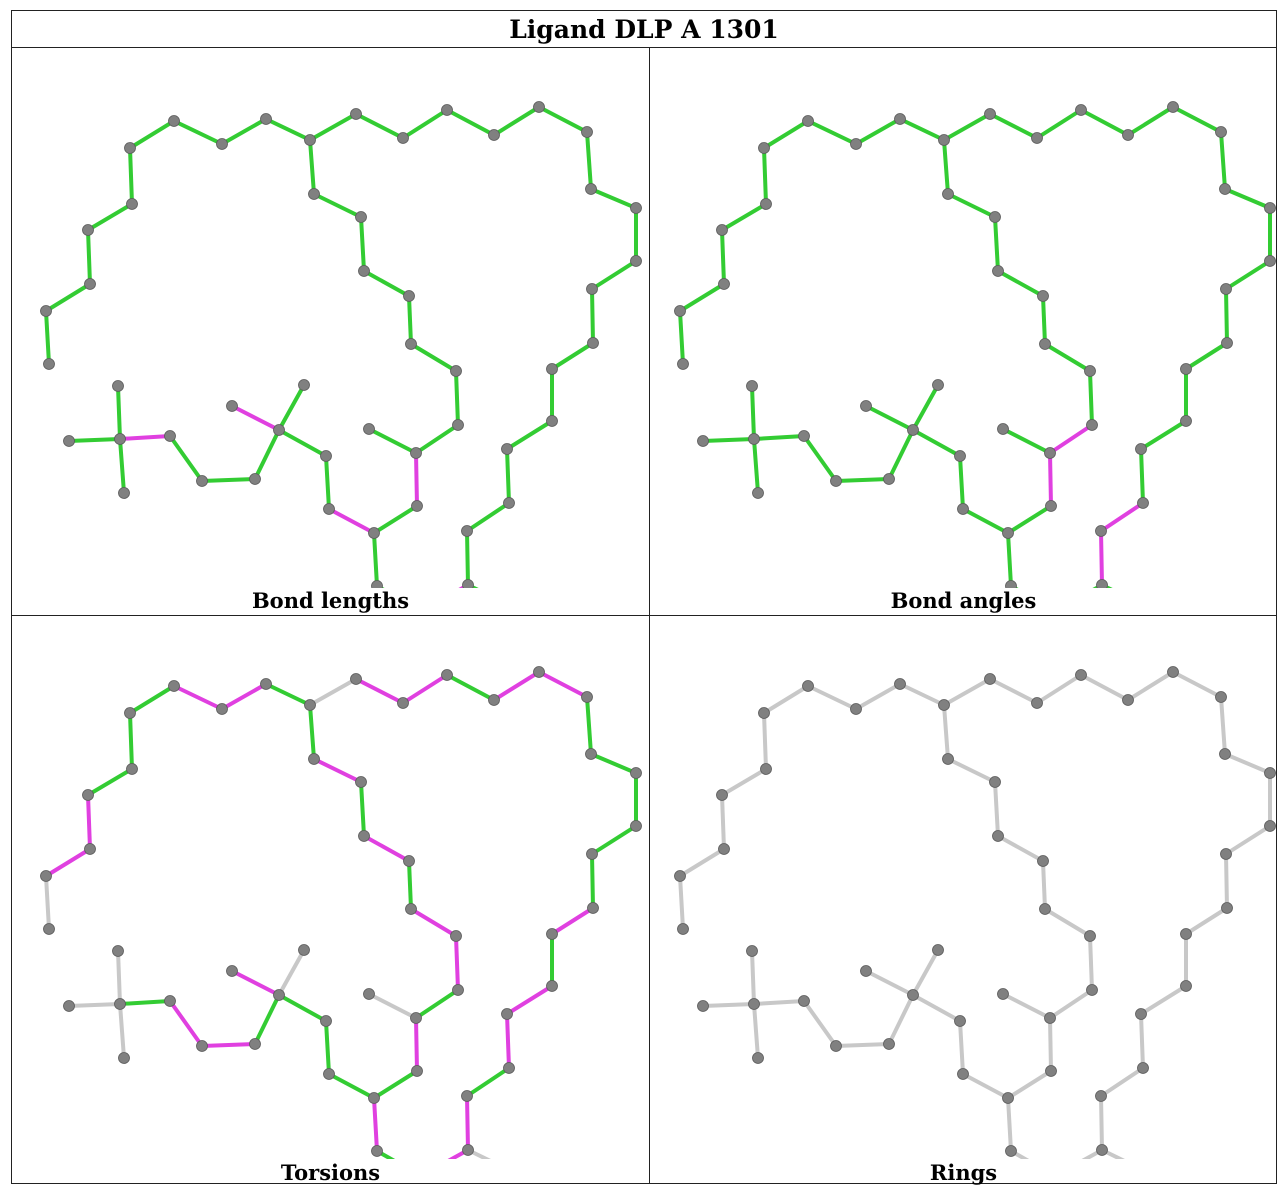 Image resolution: width=1278 pixels, height=1185 pixels. I want to click on row-divider, so click(644, 615).